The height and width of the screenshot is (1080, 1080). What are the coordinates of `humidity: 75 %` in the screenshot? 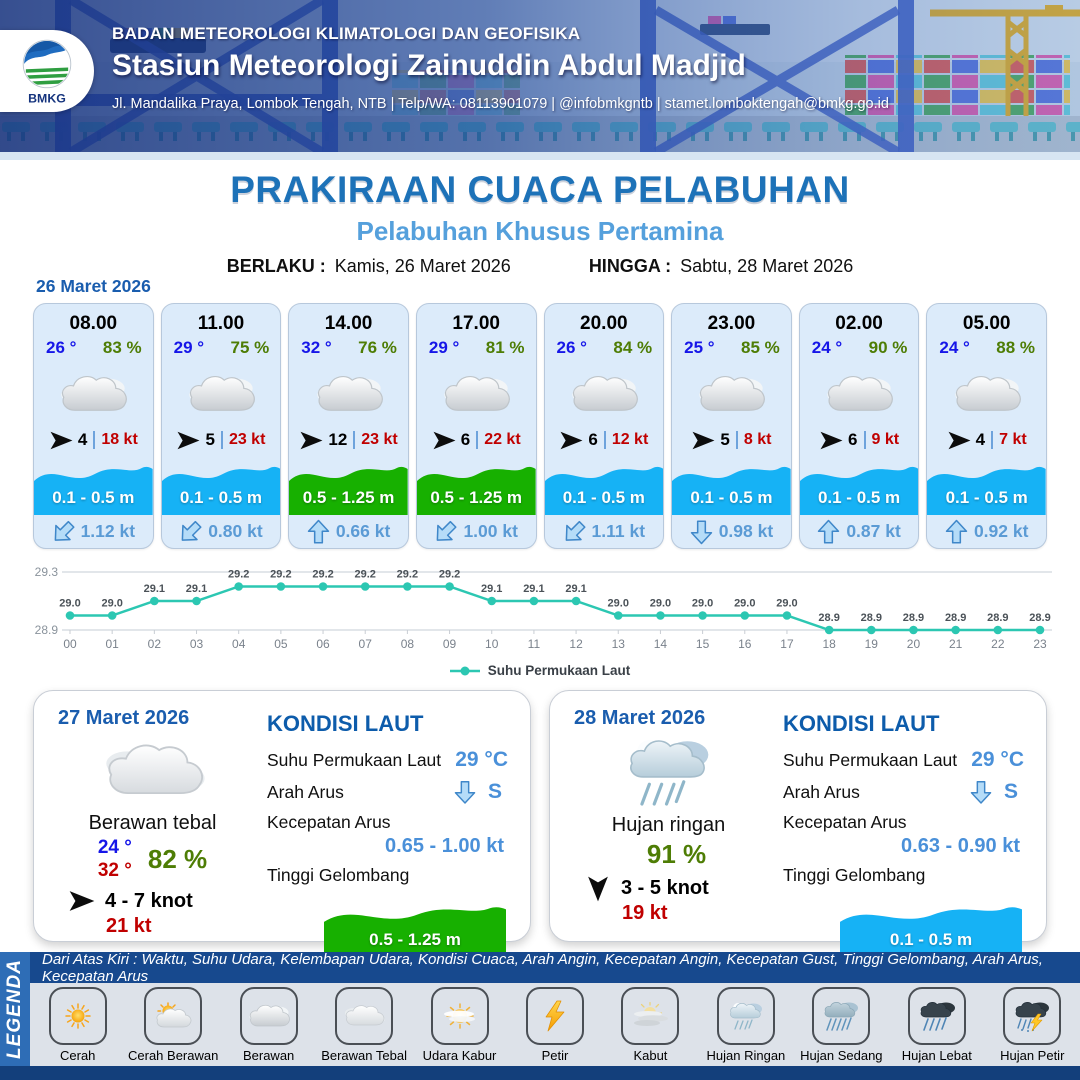 It's located at (250, 347).